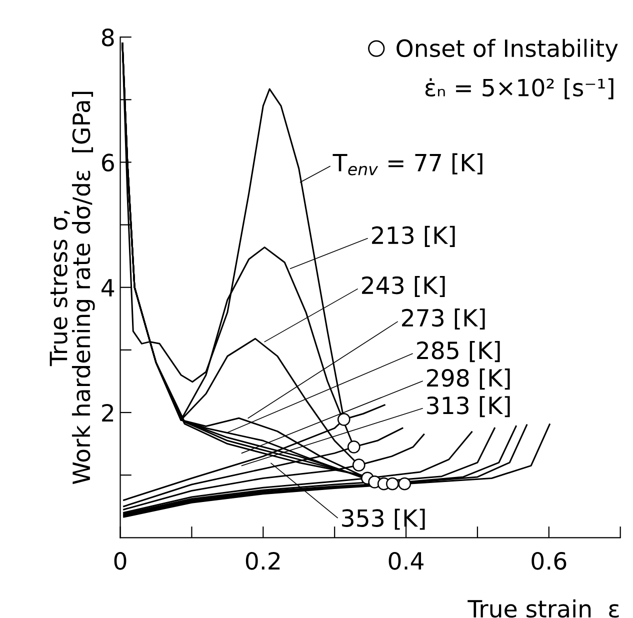 This screenshot has width=633, height=618. What do you see at coordinates (543, 608) in the screenshot?
I see `x-axis-title: True strain ε` at bounding box center [543, 608].